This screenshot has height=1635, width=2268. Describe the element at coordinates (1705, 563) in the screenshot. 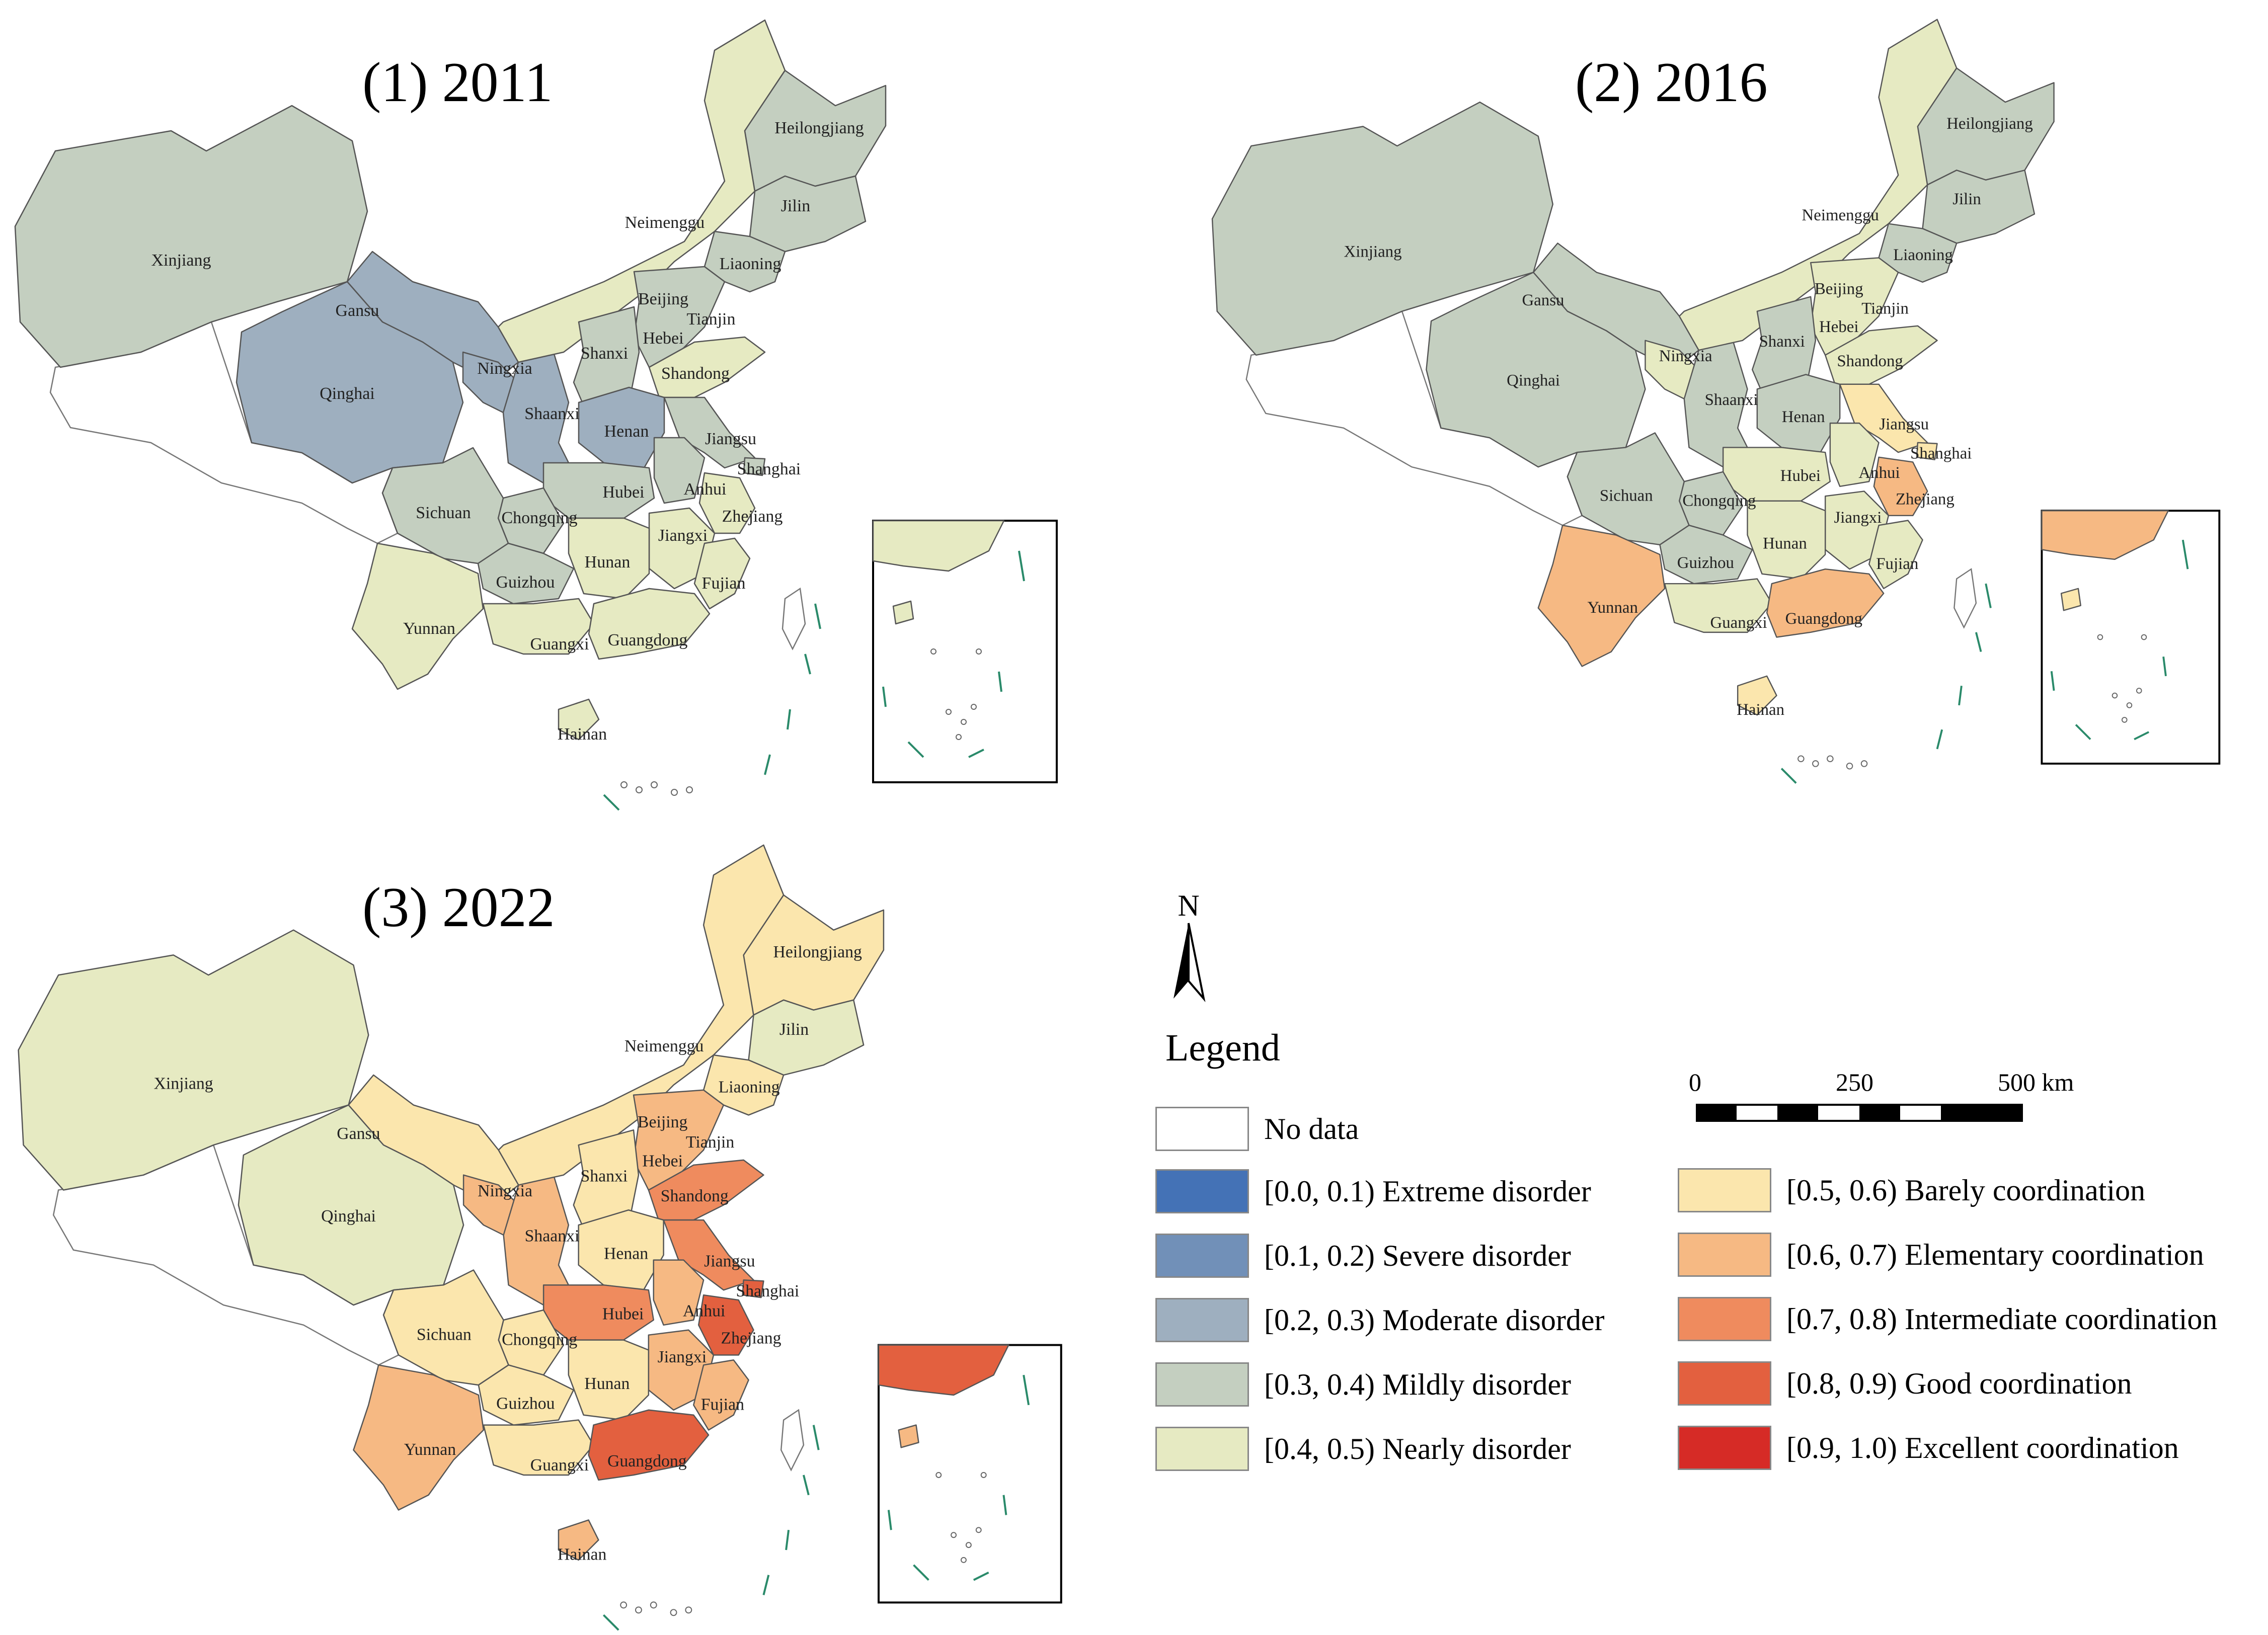

I see `province-label-guizhou: Guizhou` at that location.